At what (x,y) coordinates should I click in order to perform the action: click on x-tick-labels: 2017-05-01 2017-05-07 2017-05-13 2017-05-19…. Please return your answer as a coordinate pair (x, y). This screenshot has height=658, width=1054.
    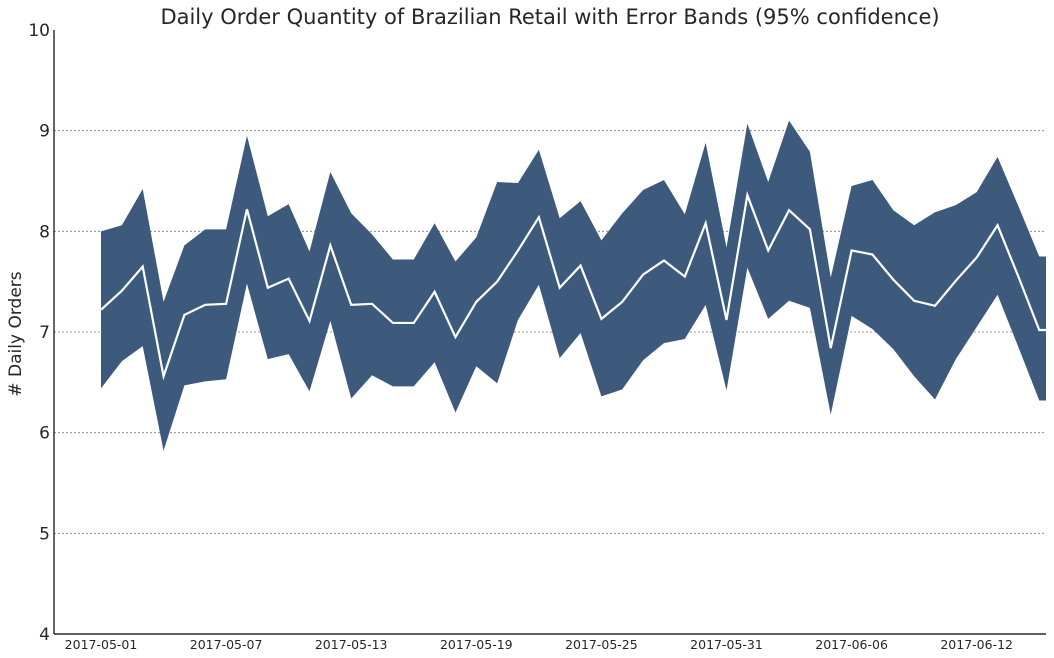
    Looking at the image, I should click on (539, 644).